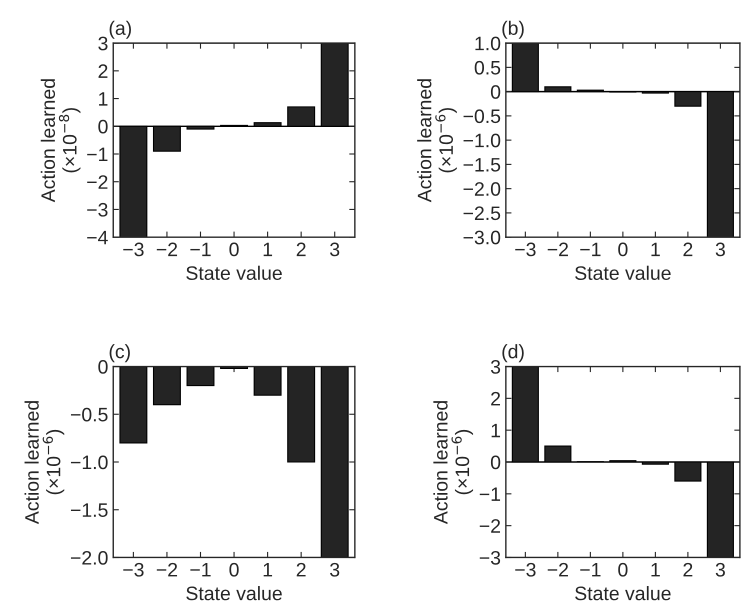 This screenshot has width=755, height=616. I want to click on y-tick-label: 1.0, so click(487, 43).